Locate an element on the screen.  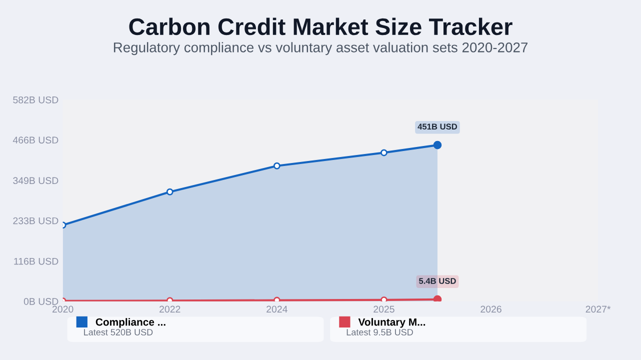
x-tick-label: 2026 is located at coordinates (491, 309).